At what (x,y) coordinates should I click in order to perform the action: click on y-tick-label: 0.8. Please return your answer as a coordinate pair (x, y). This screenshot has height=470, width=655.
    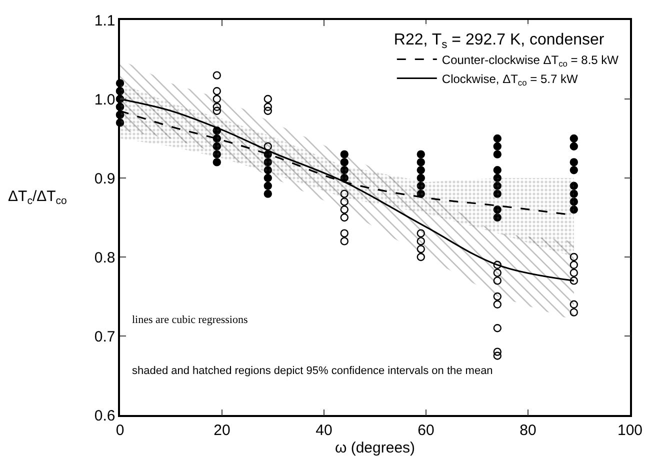
    Looking at the image, I should click on (105, 257).